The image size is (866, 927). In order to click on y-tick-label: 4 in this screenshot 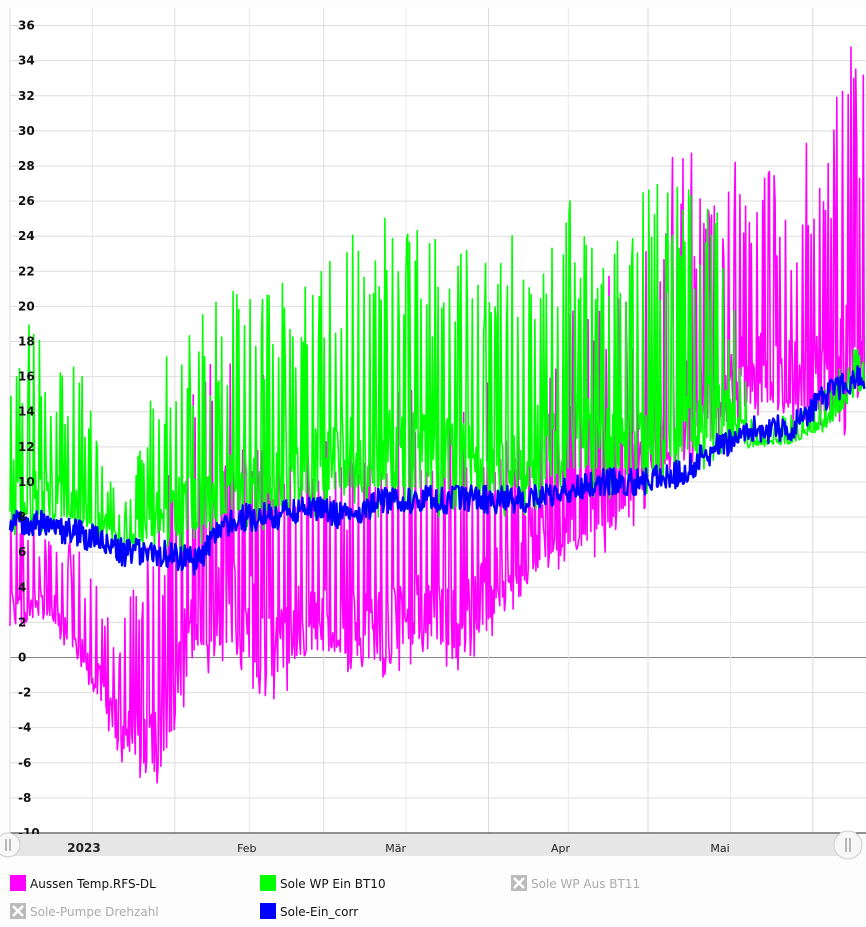, I will do `click(22, 587)`.